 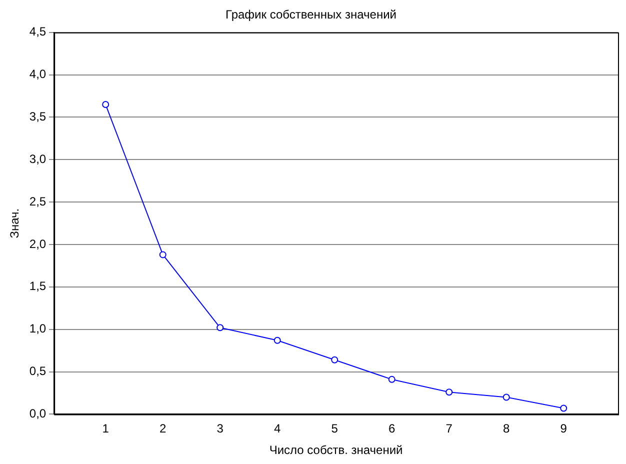 What do you see at coordinates (15, 223) in the screenshot?
I see `y-axis-title: Знач.` at bounding box center [15, 223].